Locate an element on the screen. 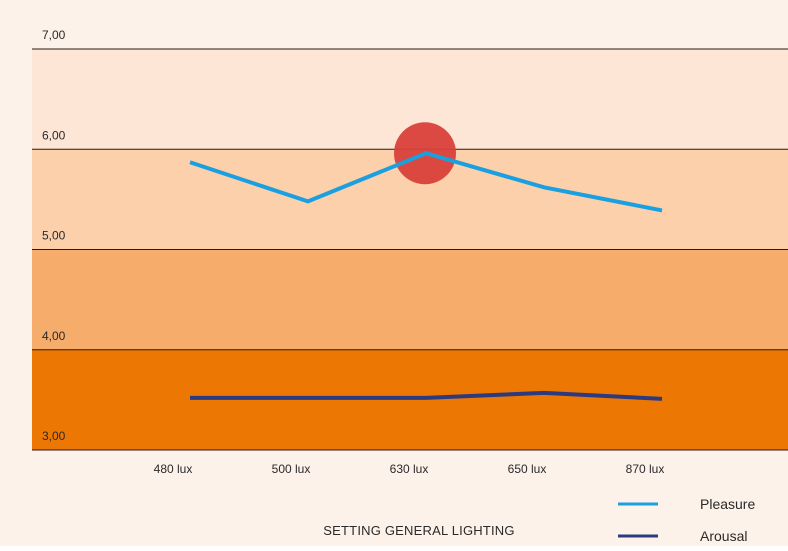 This screenshot has height=551, width=788. x-axis-label: SETTING GENERAL LIGHTING is located at coordinates (418, 530).